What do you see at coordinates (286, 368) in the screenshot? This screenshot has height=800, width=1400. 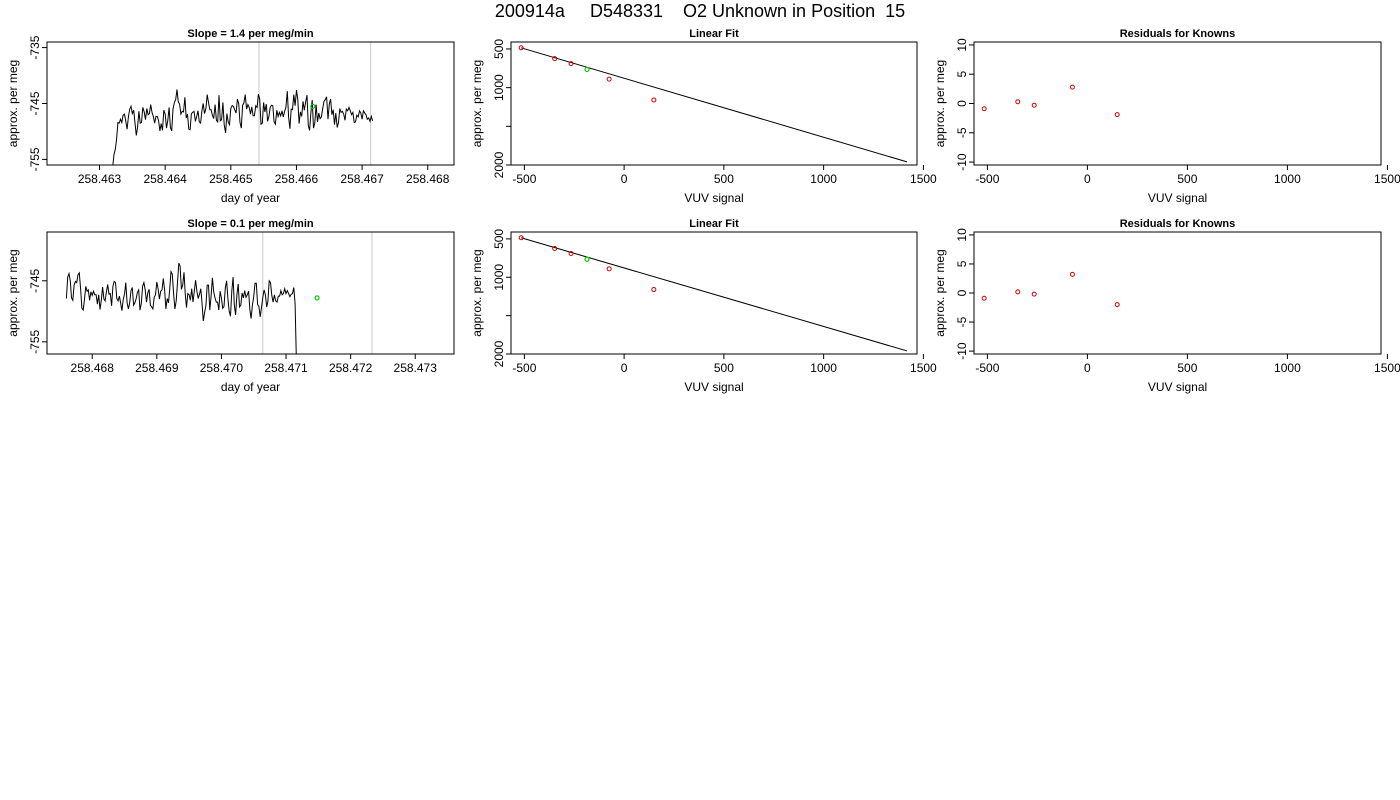 I see `x-tick-label: 258.471` at bounding box center [286, 368].